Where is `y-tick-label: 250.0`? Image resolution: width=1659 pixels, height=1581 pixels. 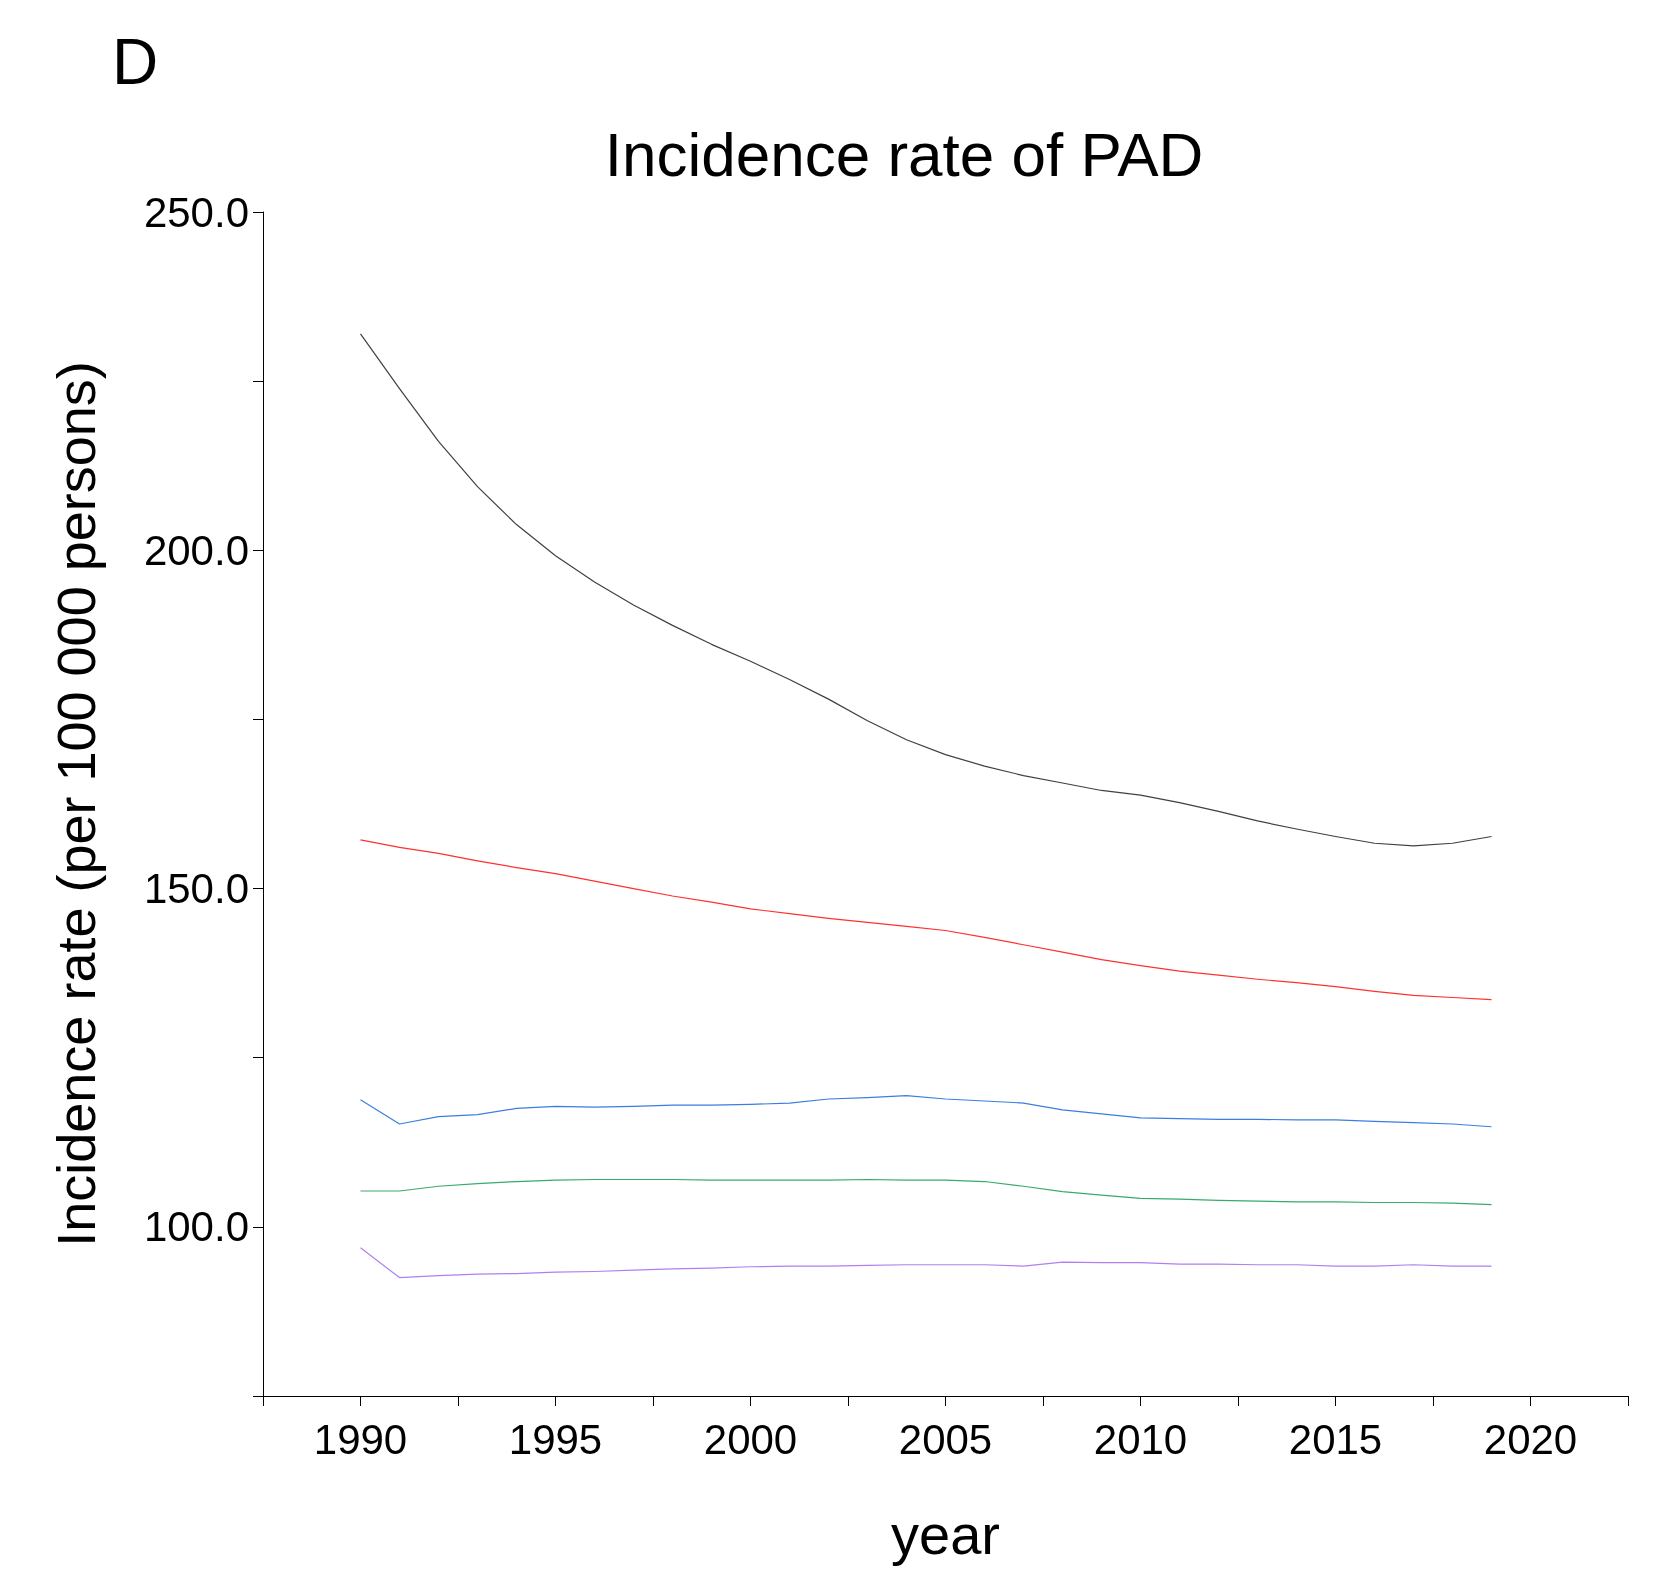
y-tick-label: 250.0 is located at coordinates (196, 212).